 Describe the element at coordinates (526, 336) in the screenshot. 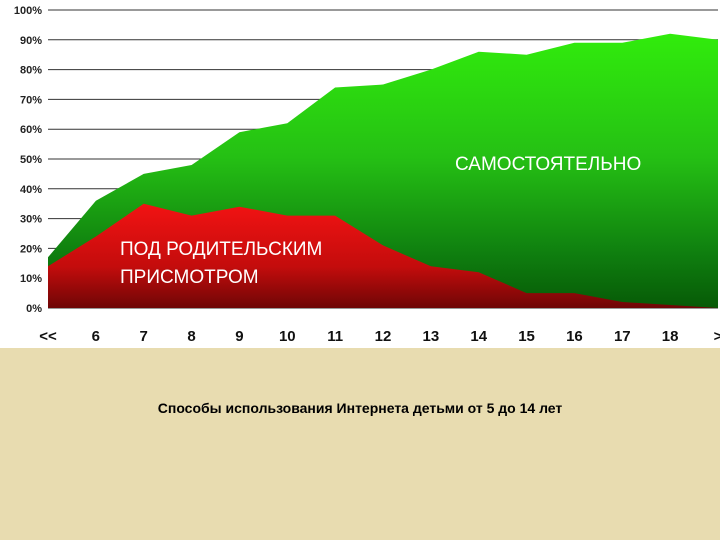

I see `x-tick-label: 15` at that location.